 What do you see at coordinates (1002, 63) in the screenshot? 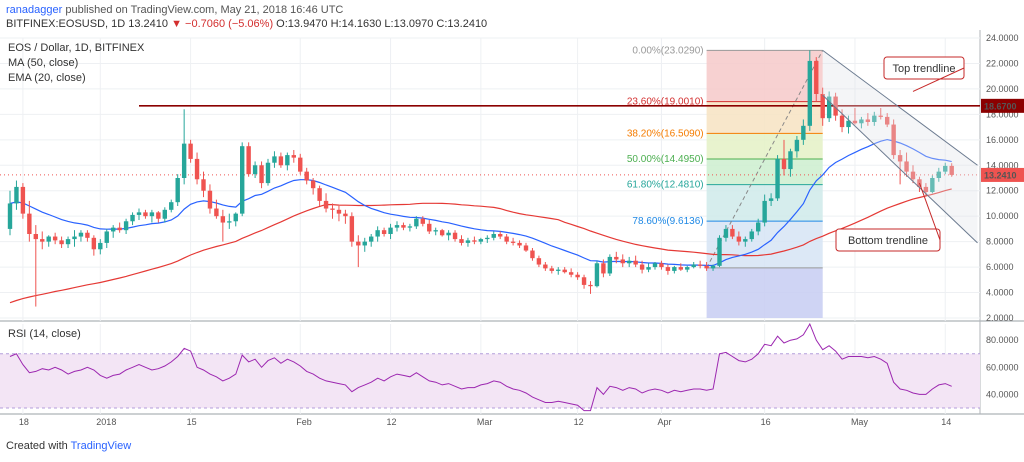
I see `y-tick-label: 22.0000` at bounding box center [1002, 63].